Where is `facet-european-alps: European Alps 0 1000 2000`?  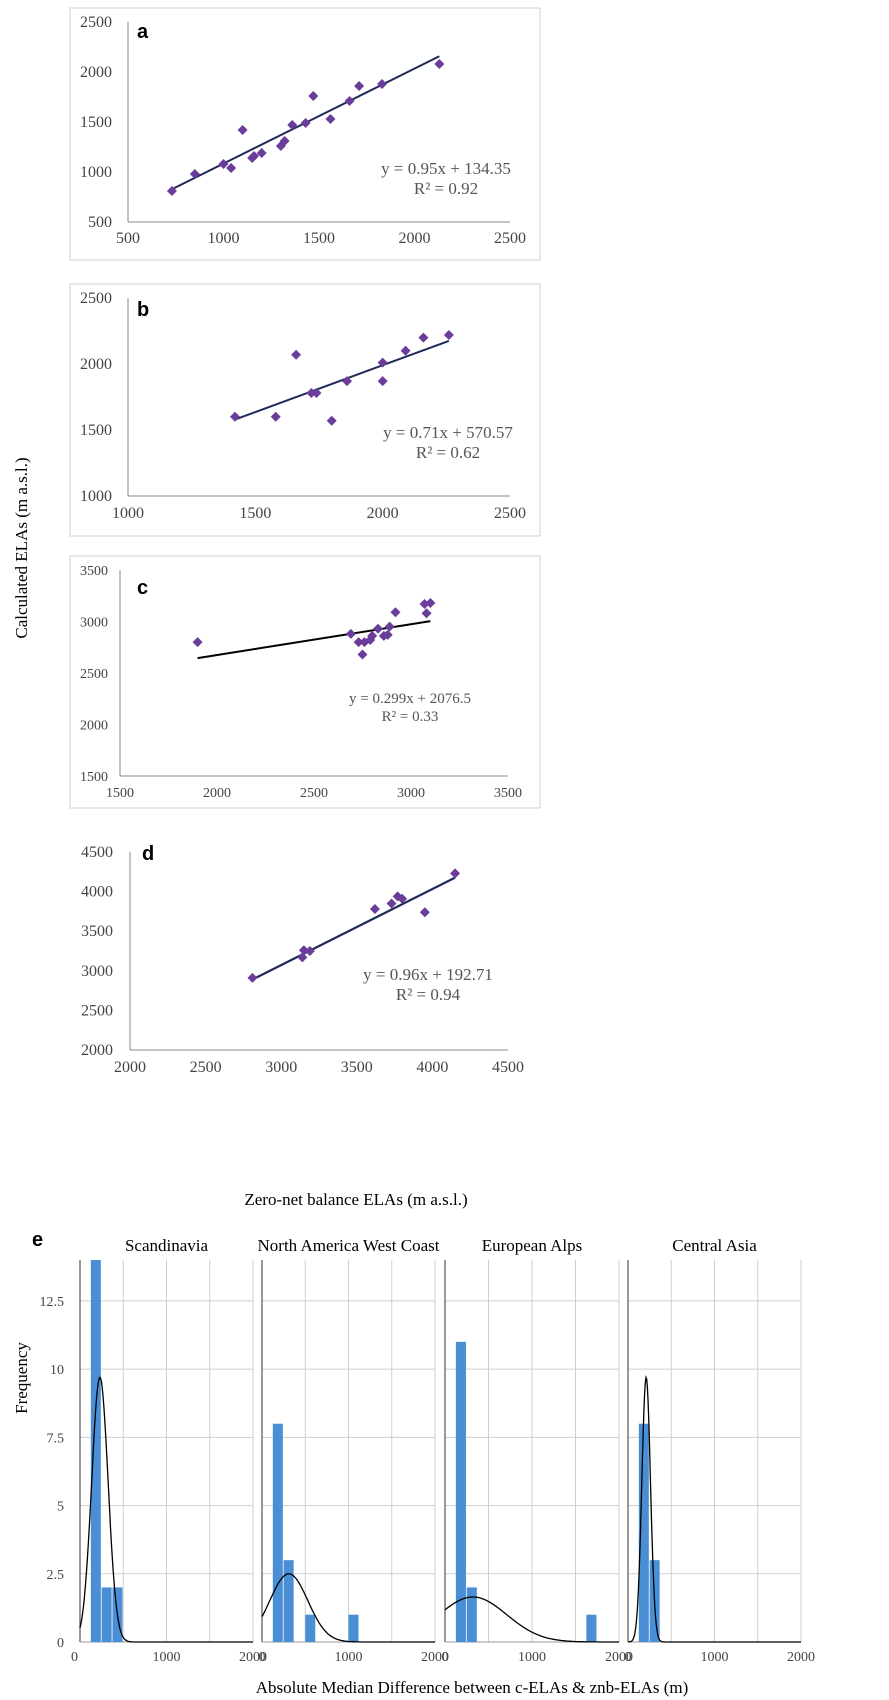
facet-european-alps: European Alps 0 1000 2000 is located at coordinates (538, 1450).